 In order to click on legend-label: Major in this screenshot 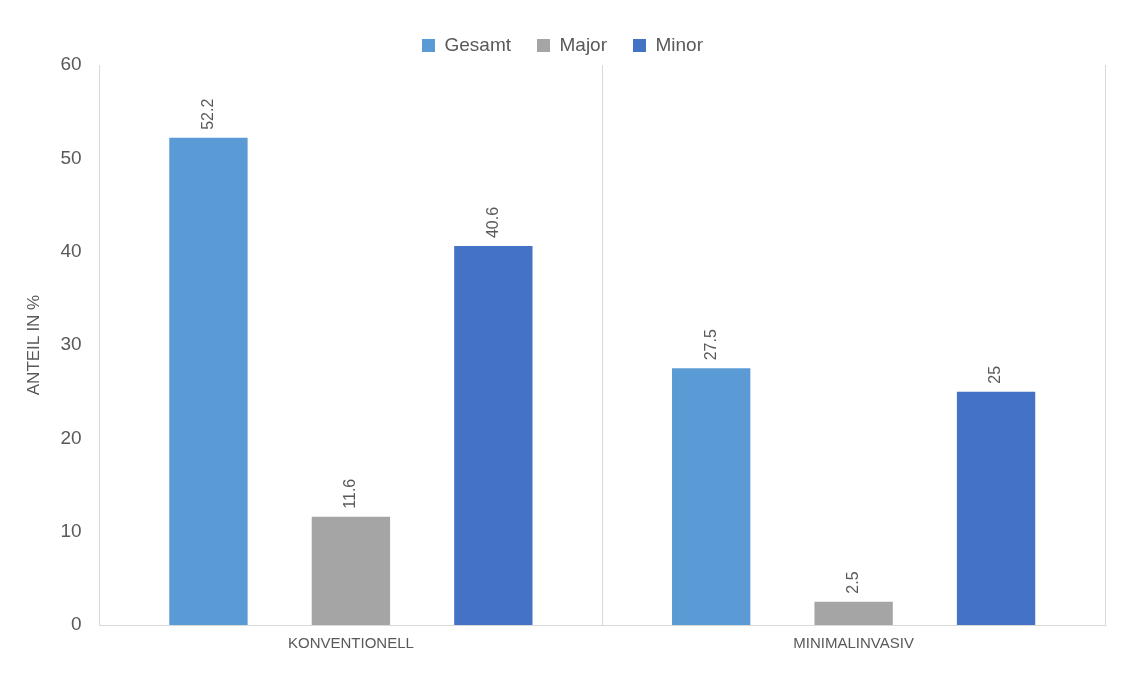, I will do `click(583, 44)`.